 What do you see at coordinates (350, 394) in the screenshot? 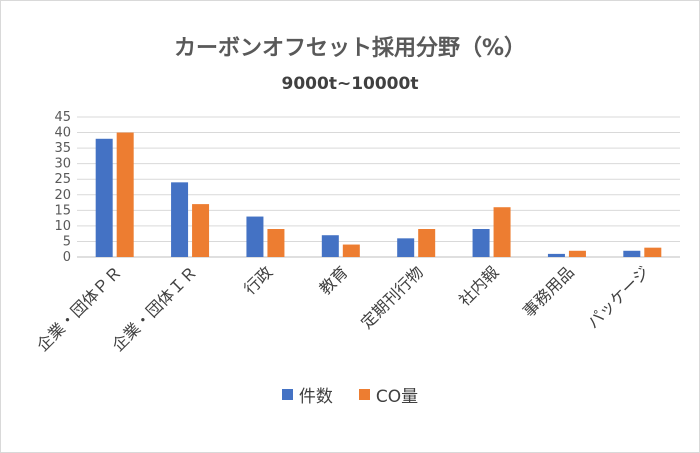
I see `legend: 件数 CO量` at bounding box center [350, 394].